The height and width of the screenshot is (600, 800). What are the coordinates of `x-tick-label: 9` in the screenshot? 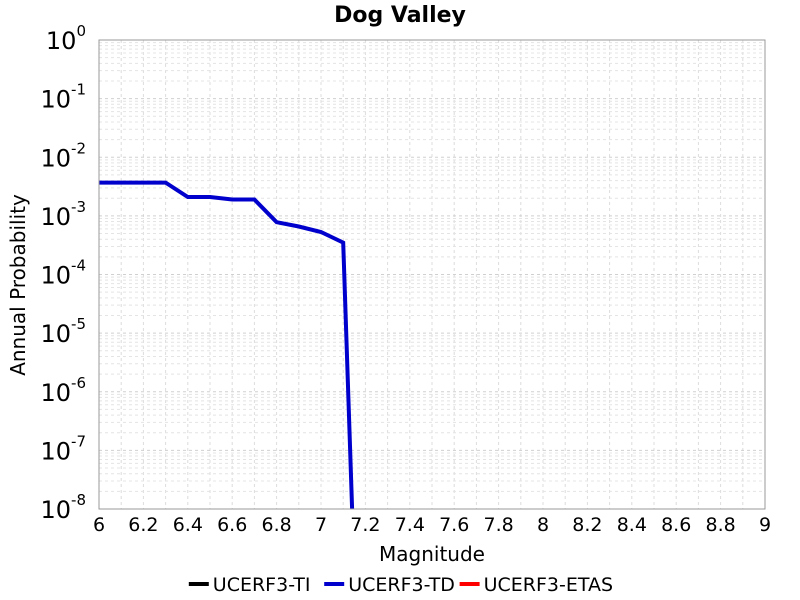 It's located at (765, 525).